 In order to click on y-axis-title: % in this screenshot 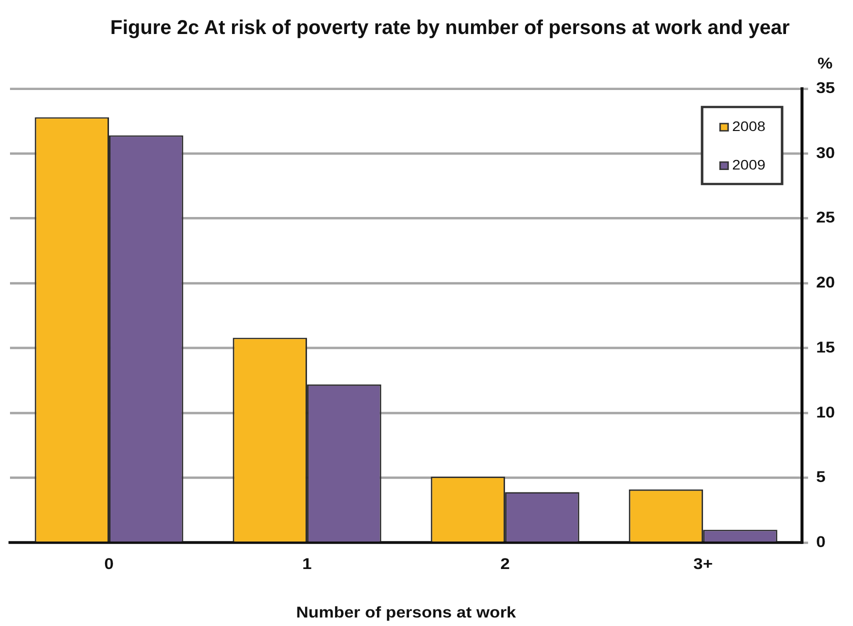, I will do `click(825, 63)`.